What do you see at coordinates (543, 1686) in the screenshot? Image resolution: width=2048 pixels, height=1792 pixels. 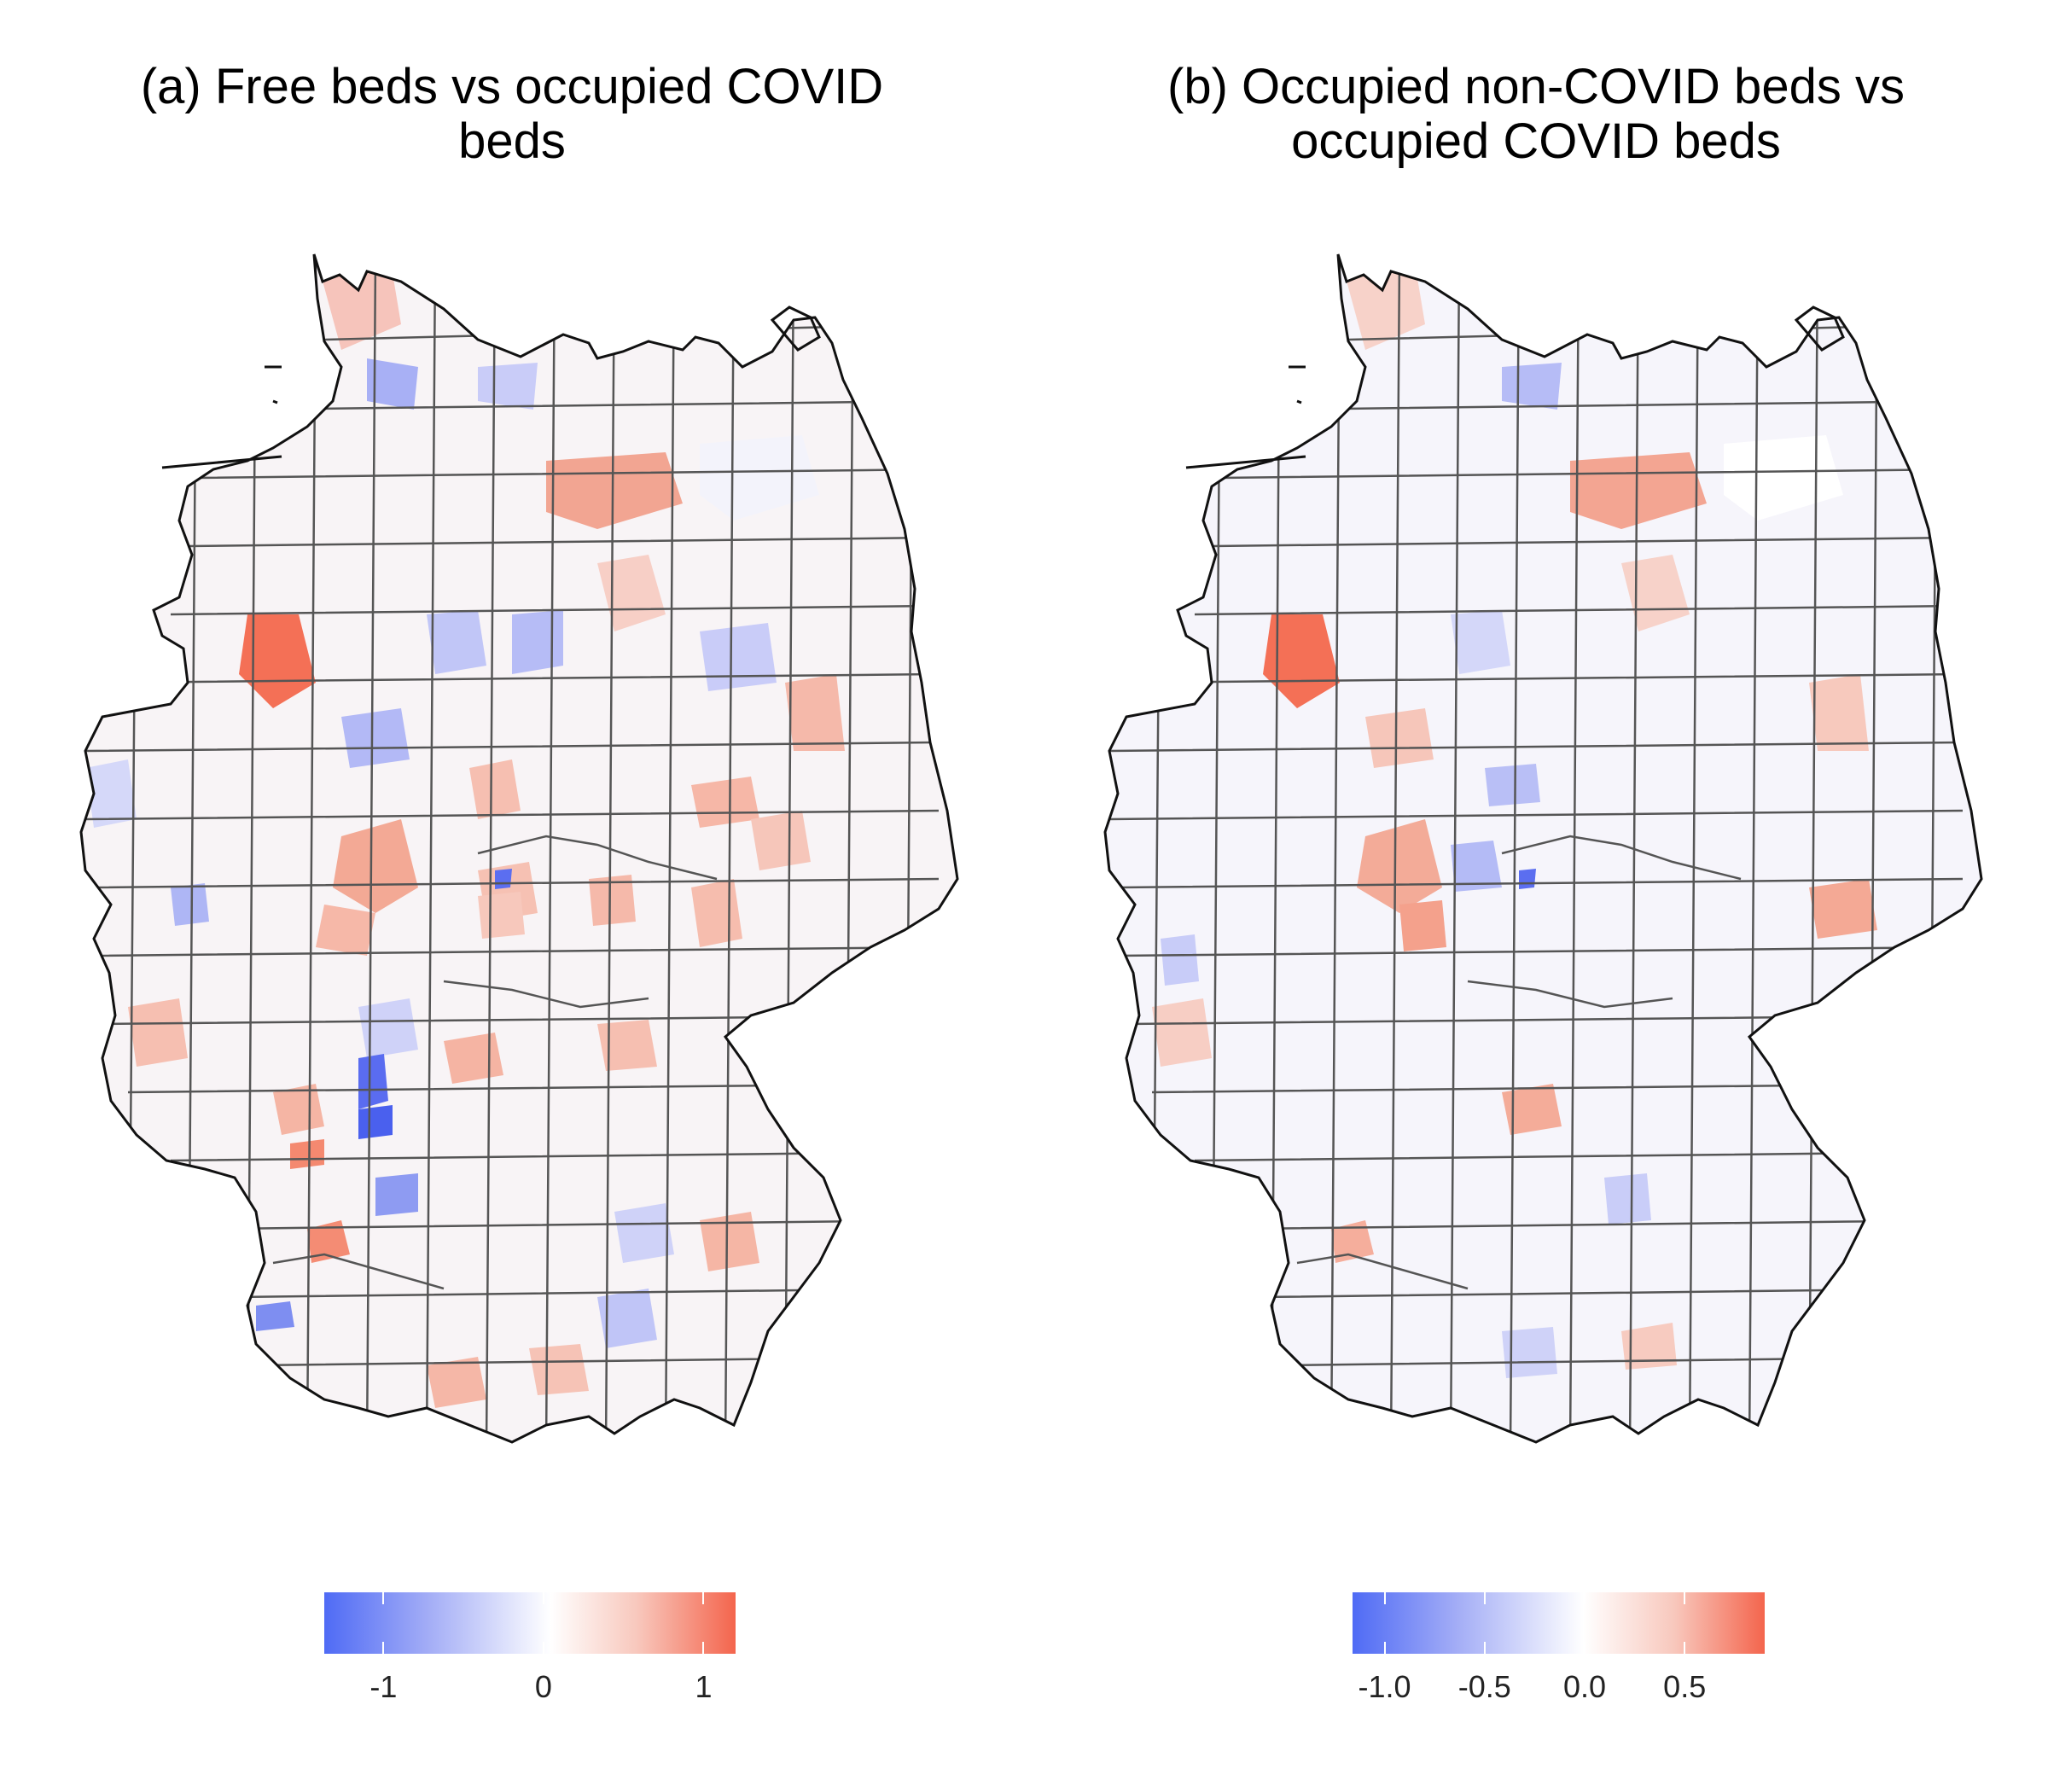 I see `legend-tick-label: 0` at bounding box center [543, 1686].